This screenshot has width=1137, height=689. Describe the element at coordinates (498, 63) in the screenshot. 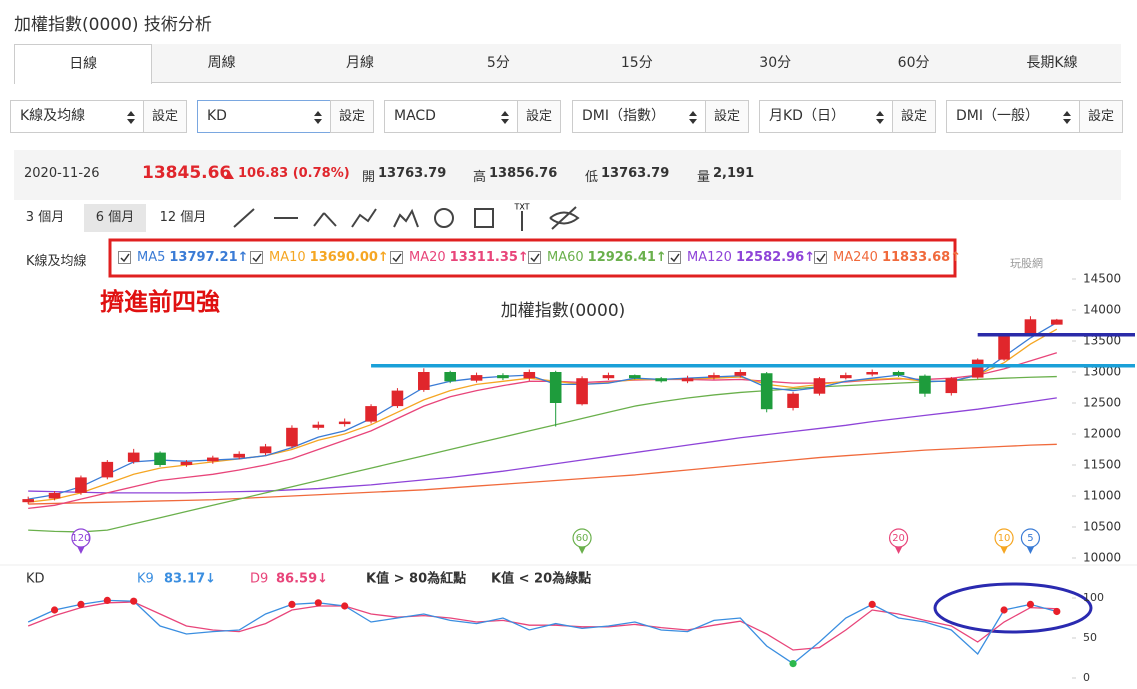

I see `tab: 5分` at that location.